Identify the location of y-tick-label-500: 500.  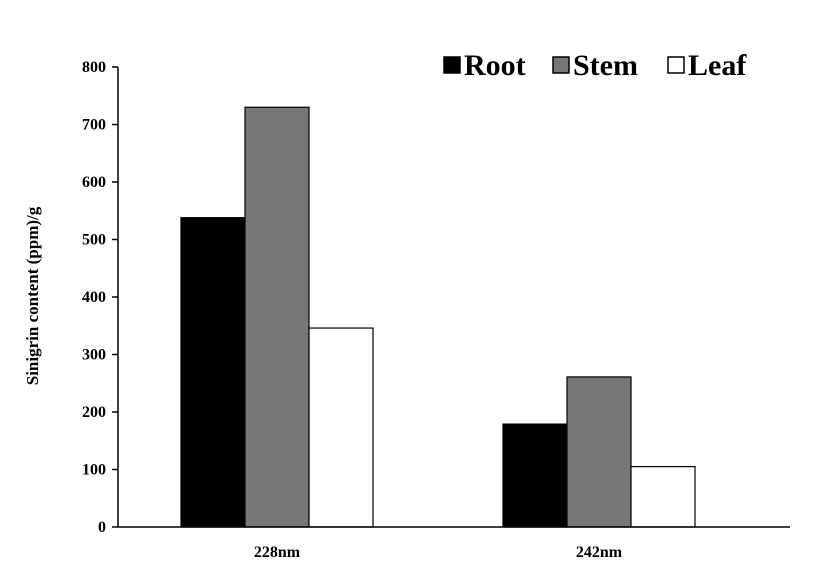
(94, 240).